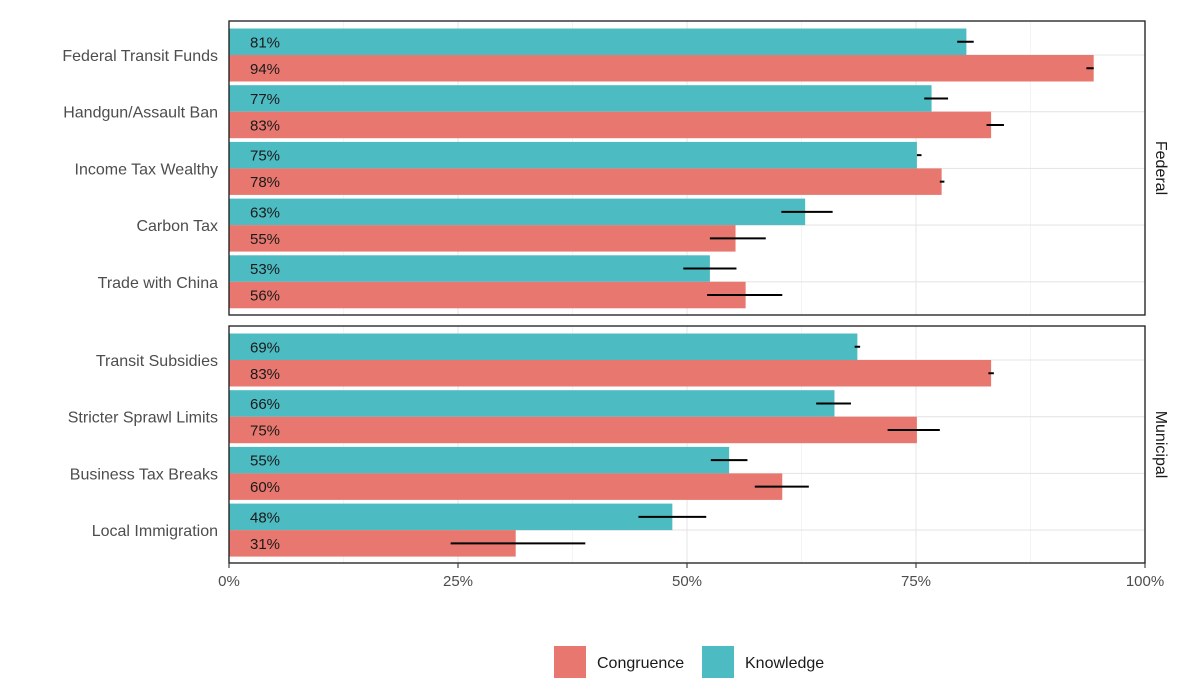 Image resolution: width=1200 pixels, height=694 pixels. Describe the element at coordinates (155, 531) in the screenshot. I see `category-label-local-immigration: Local Immigration` at that location.